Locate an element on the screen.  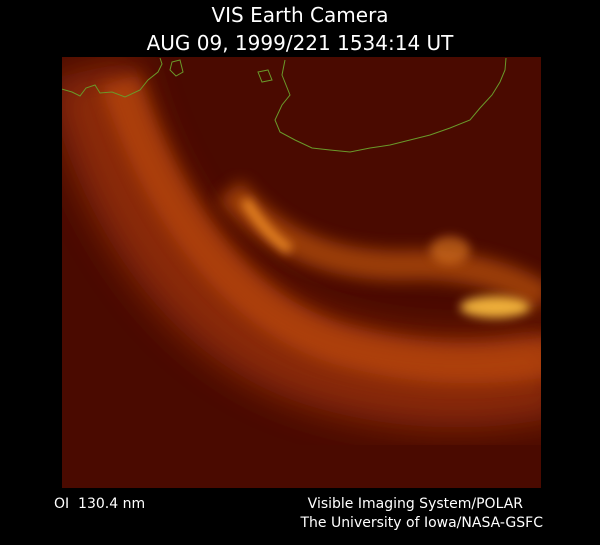
image-title: VIS Earth Camera is located at coordinates (299, 15).